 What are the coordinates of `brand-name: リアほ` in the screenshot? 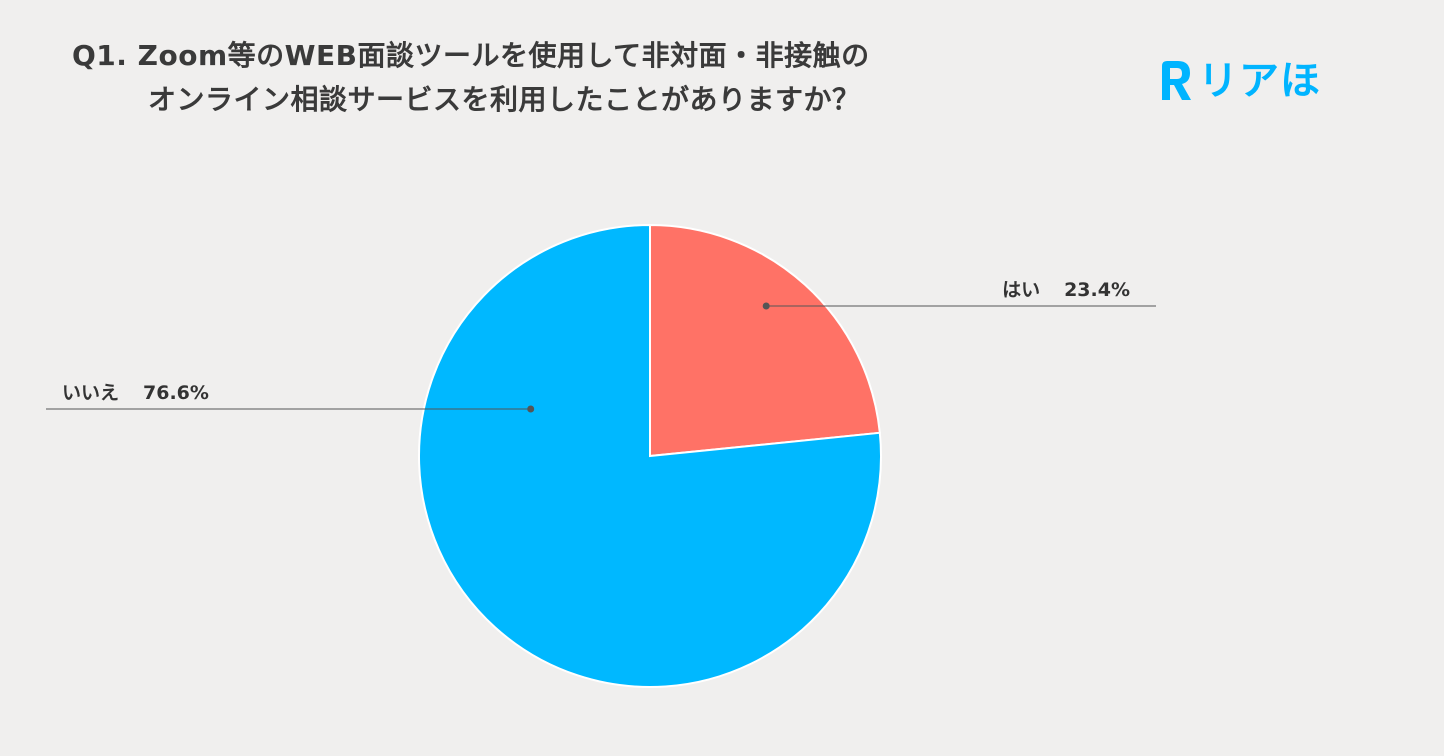 It's located at (1259, 81).